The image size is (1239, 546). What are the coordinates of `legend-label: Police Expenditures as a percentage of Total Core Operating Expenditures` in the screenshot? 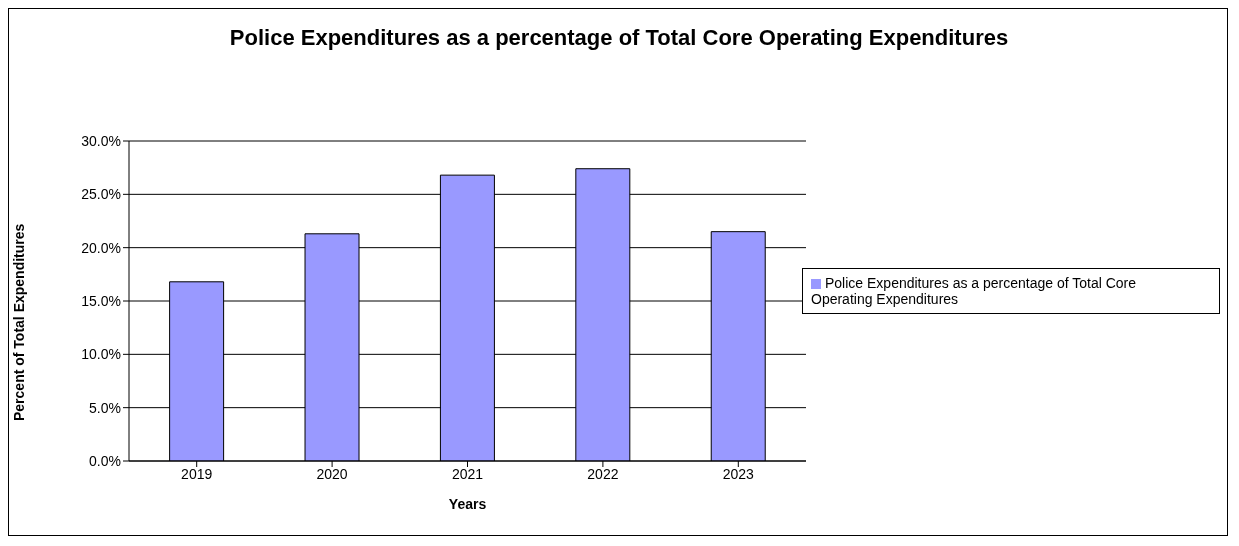 It's located at (974, 291).